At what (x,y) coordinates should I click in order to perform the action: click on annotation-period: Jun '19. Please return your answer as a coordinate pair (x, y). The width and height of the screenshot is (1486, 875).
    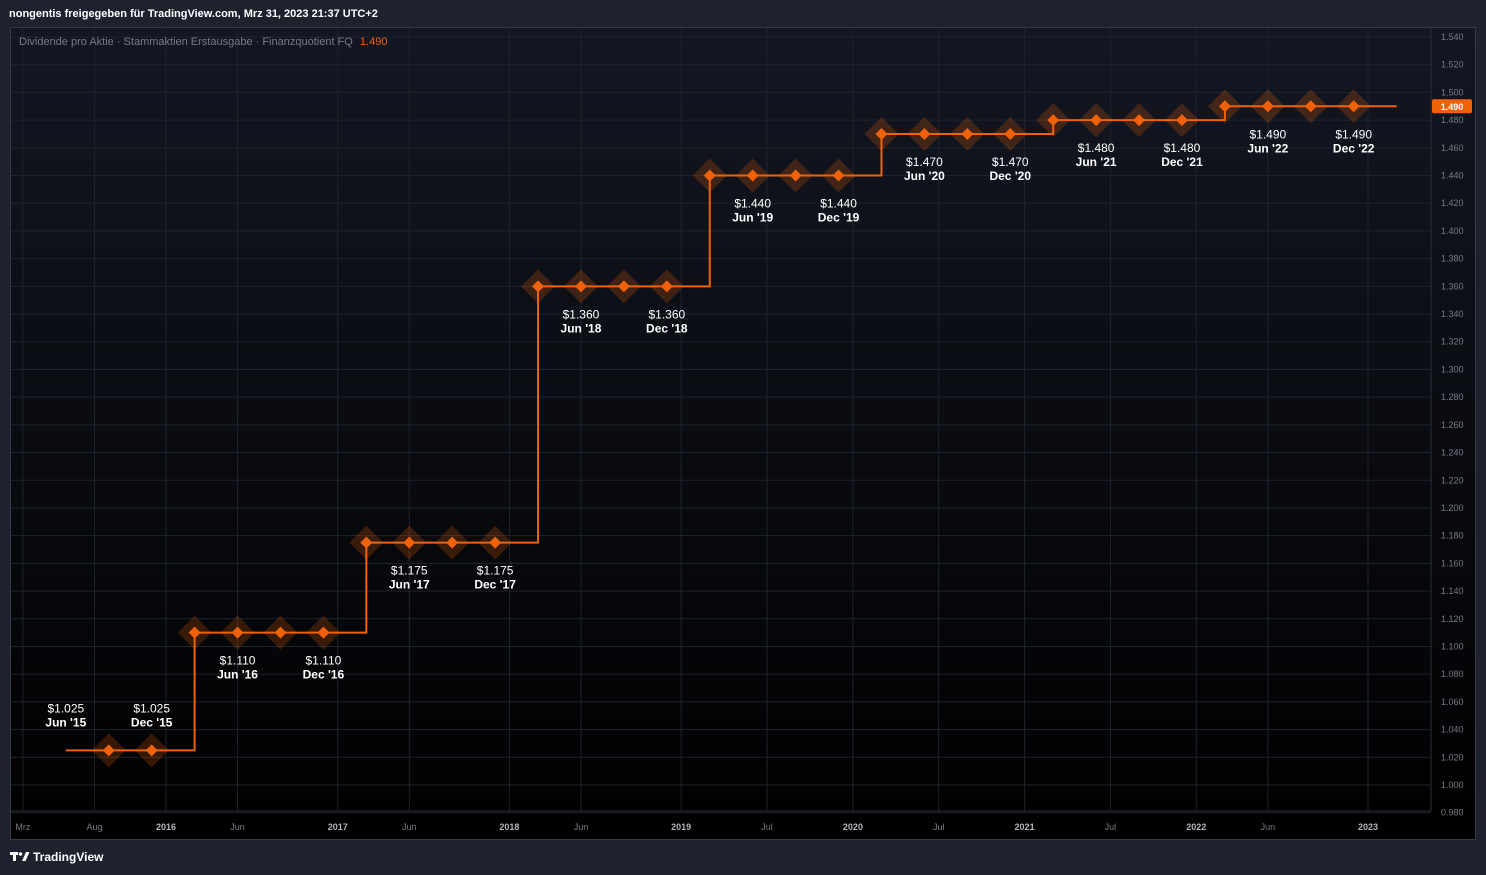
    Looking at the image, I should click on (752, 218).